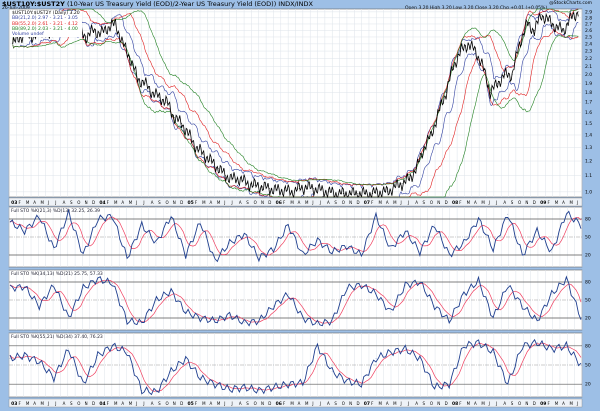  What do you see at coordinates (20, 403) in the screenshot?
I see `x-month-label: F` at bounding box center [20, 403].